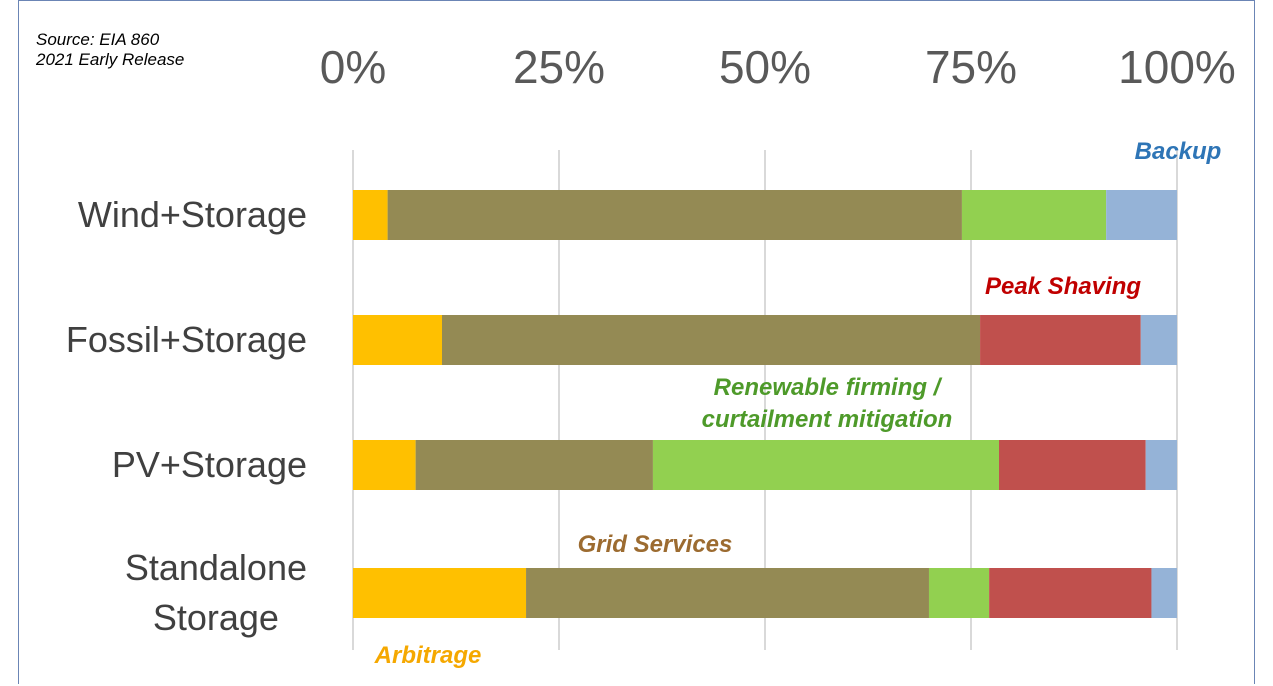  I want to click on source-note: Source: EIA 860 2021 Early Release, so click(110, 49).